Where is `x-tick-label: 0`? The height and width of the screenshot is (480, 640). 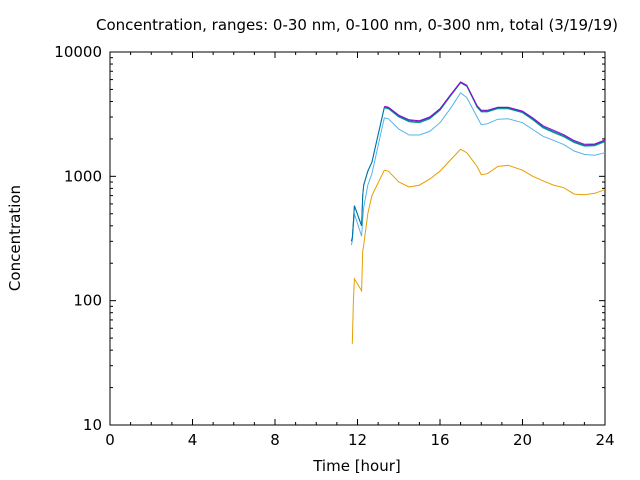
x-tick-label: 0 is located at coordinates (110, 440).